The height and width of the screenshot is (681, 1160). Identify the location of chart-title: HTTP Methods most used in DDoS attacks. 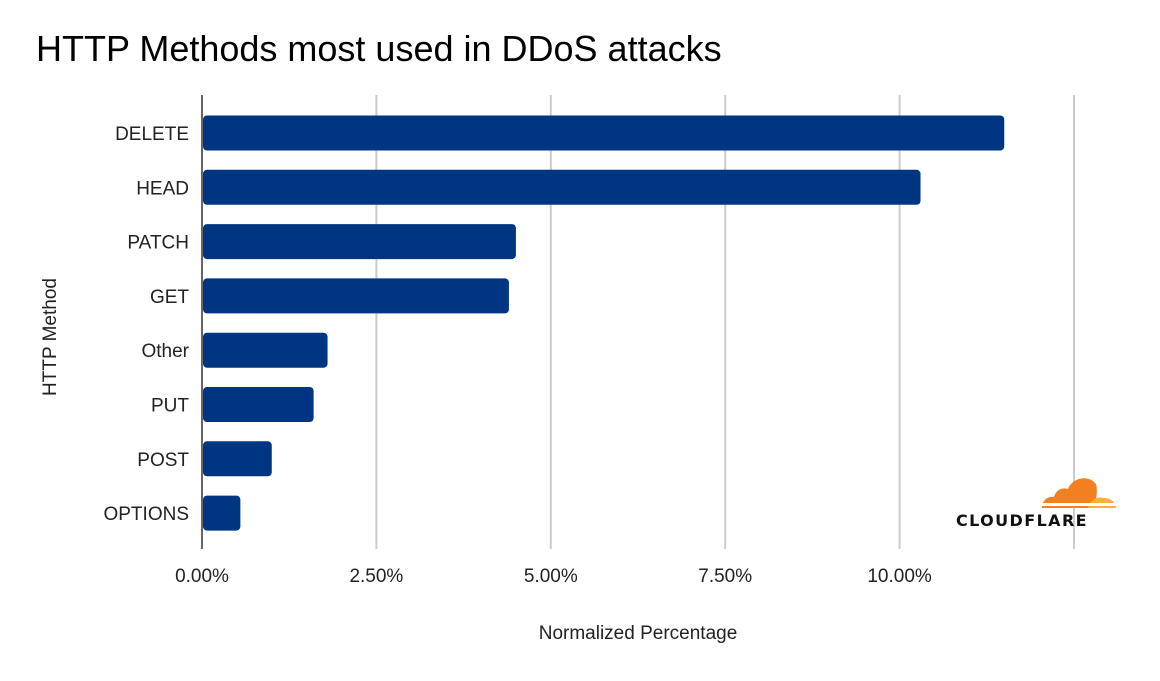
(379, 48).